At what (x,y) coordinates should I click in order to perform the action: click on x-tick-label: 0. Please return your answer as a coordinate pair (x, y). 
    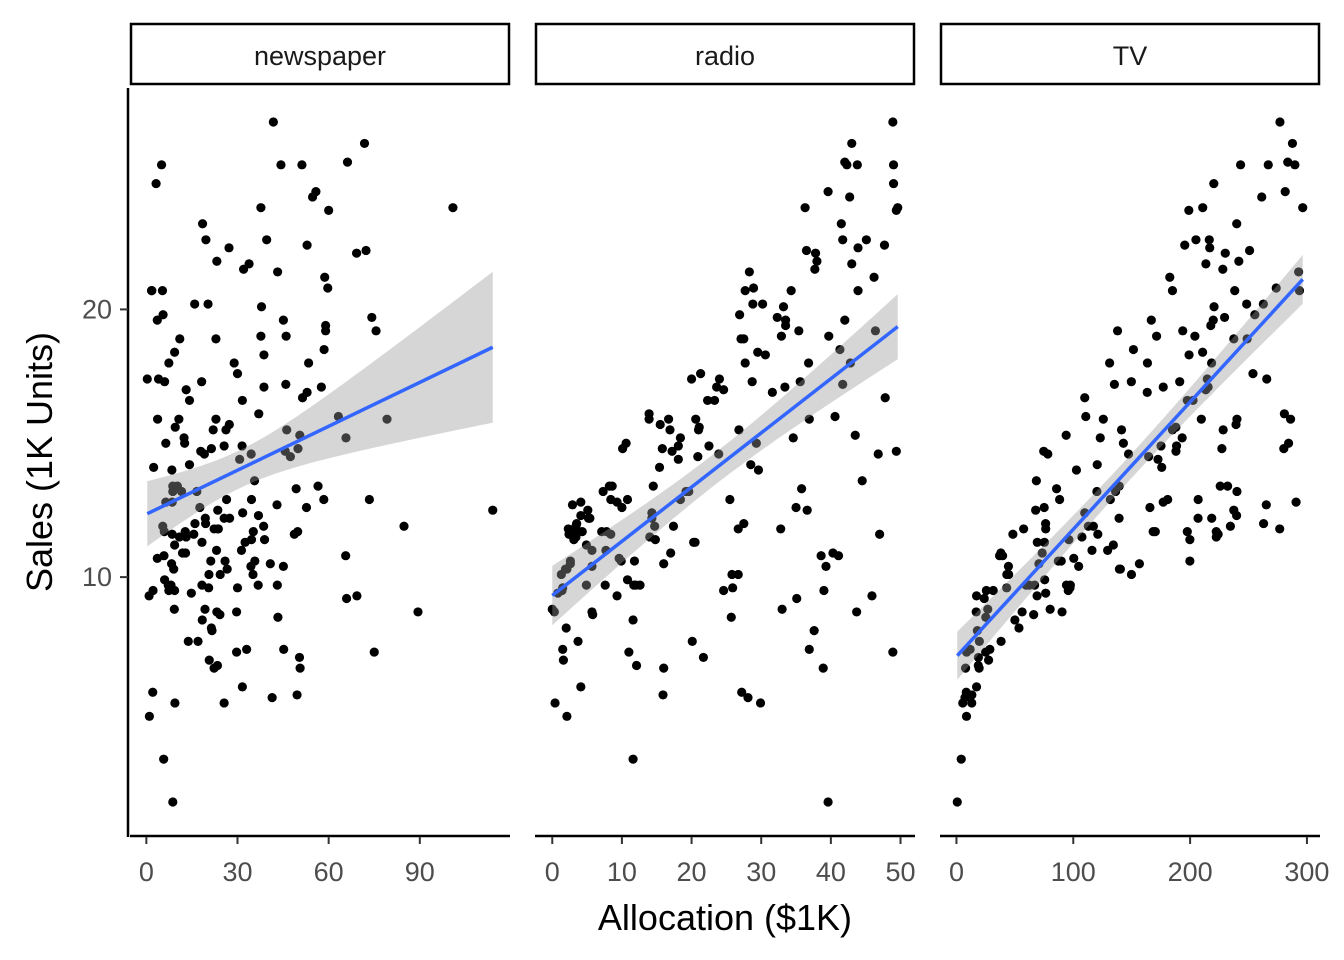
    Looking at the image, I should click on (146, 872).